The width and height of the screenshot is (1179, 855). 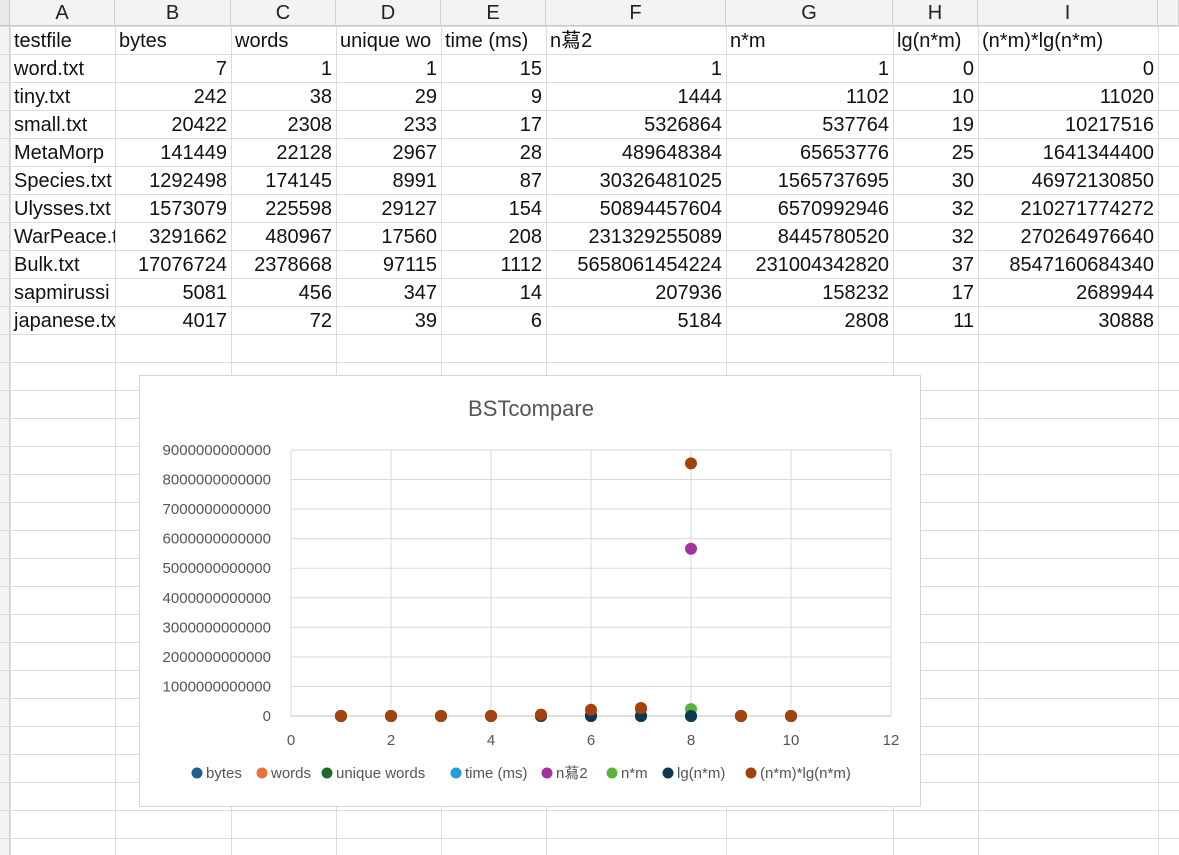 What do you see at coordinates (224, 773) in the screenshot?
I see `legend-label: bytes` at bounding box center [224, 773].